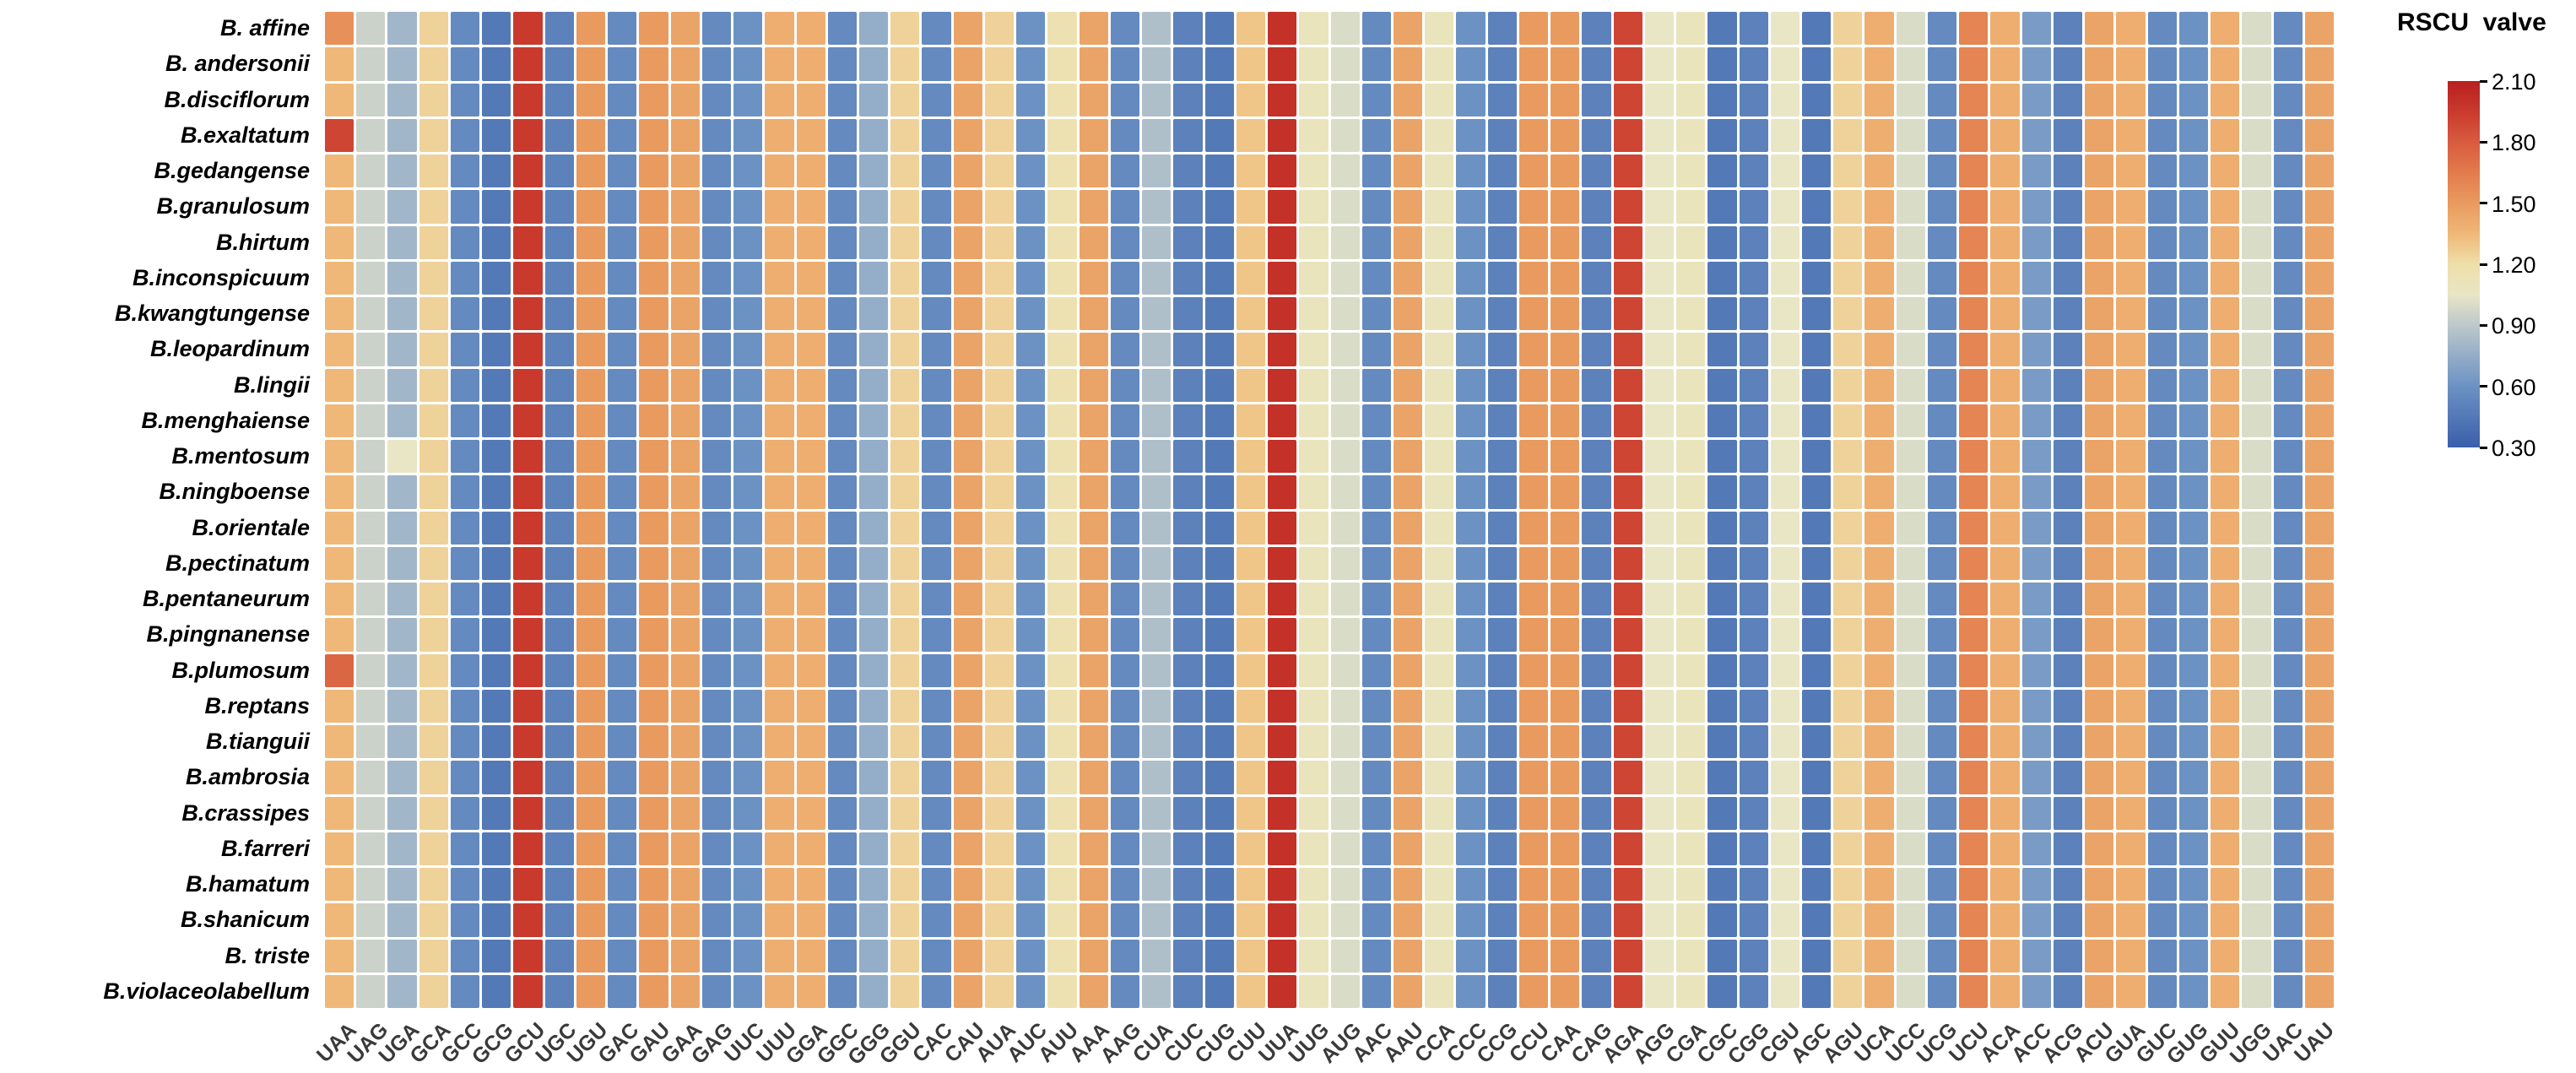  Describe the element at coordinates (245, 920) in the screenshot. I see `species-label: B.shanicum` at that location.